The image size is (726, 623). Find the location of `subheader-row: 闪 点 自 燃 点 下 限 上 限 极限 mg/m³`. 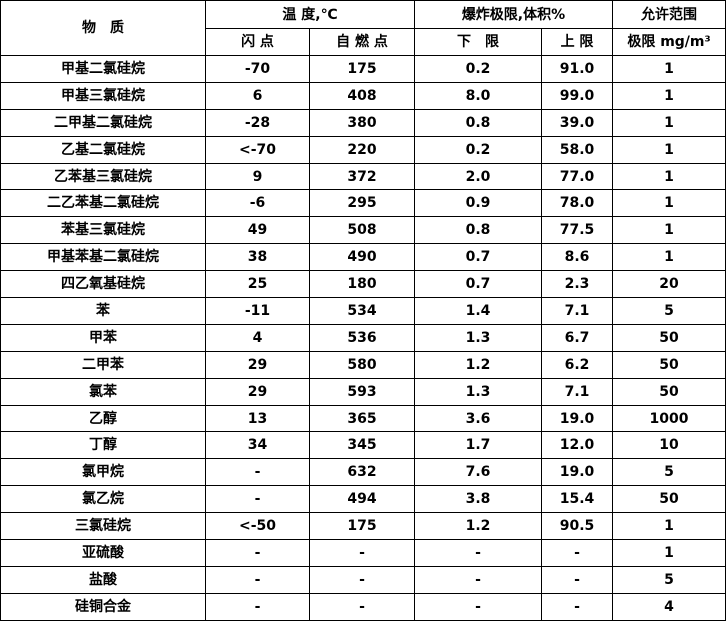

subheader-row: 闪 点 自 燃 点 下 限 上 限 极限 mg/m³ is located at coordinates (363, 42).